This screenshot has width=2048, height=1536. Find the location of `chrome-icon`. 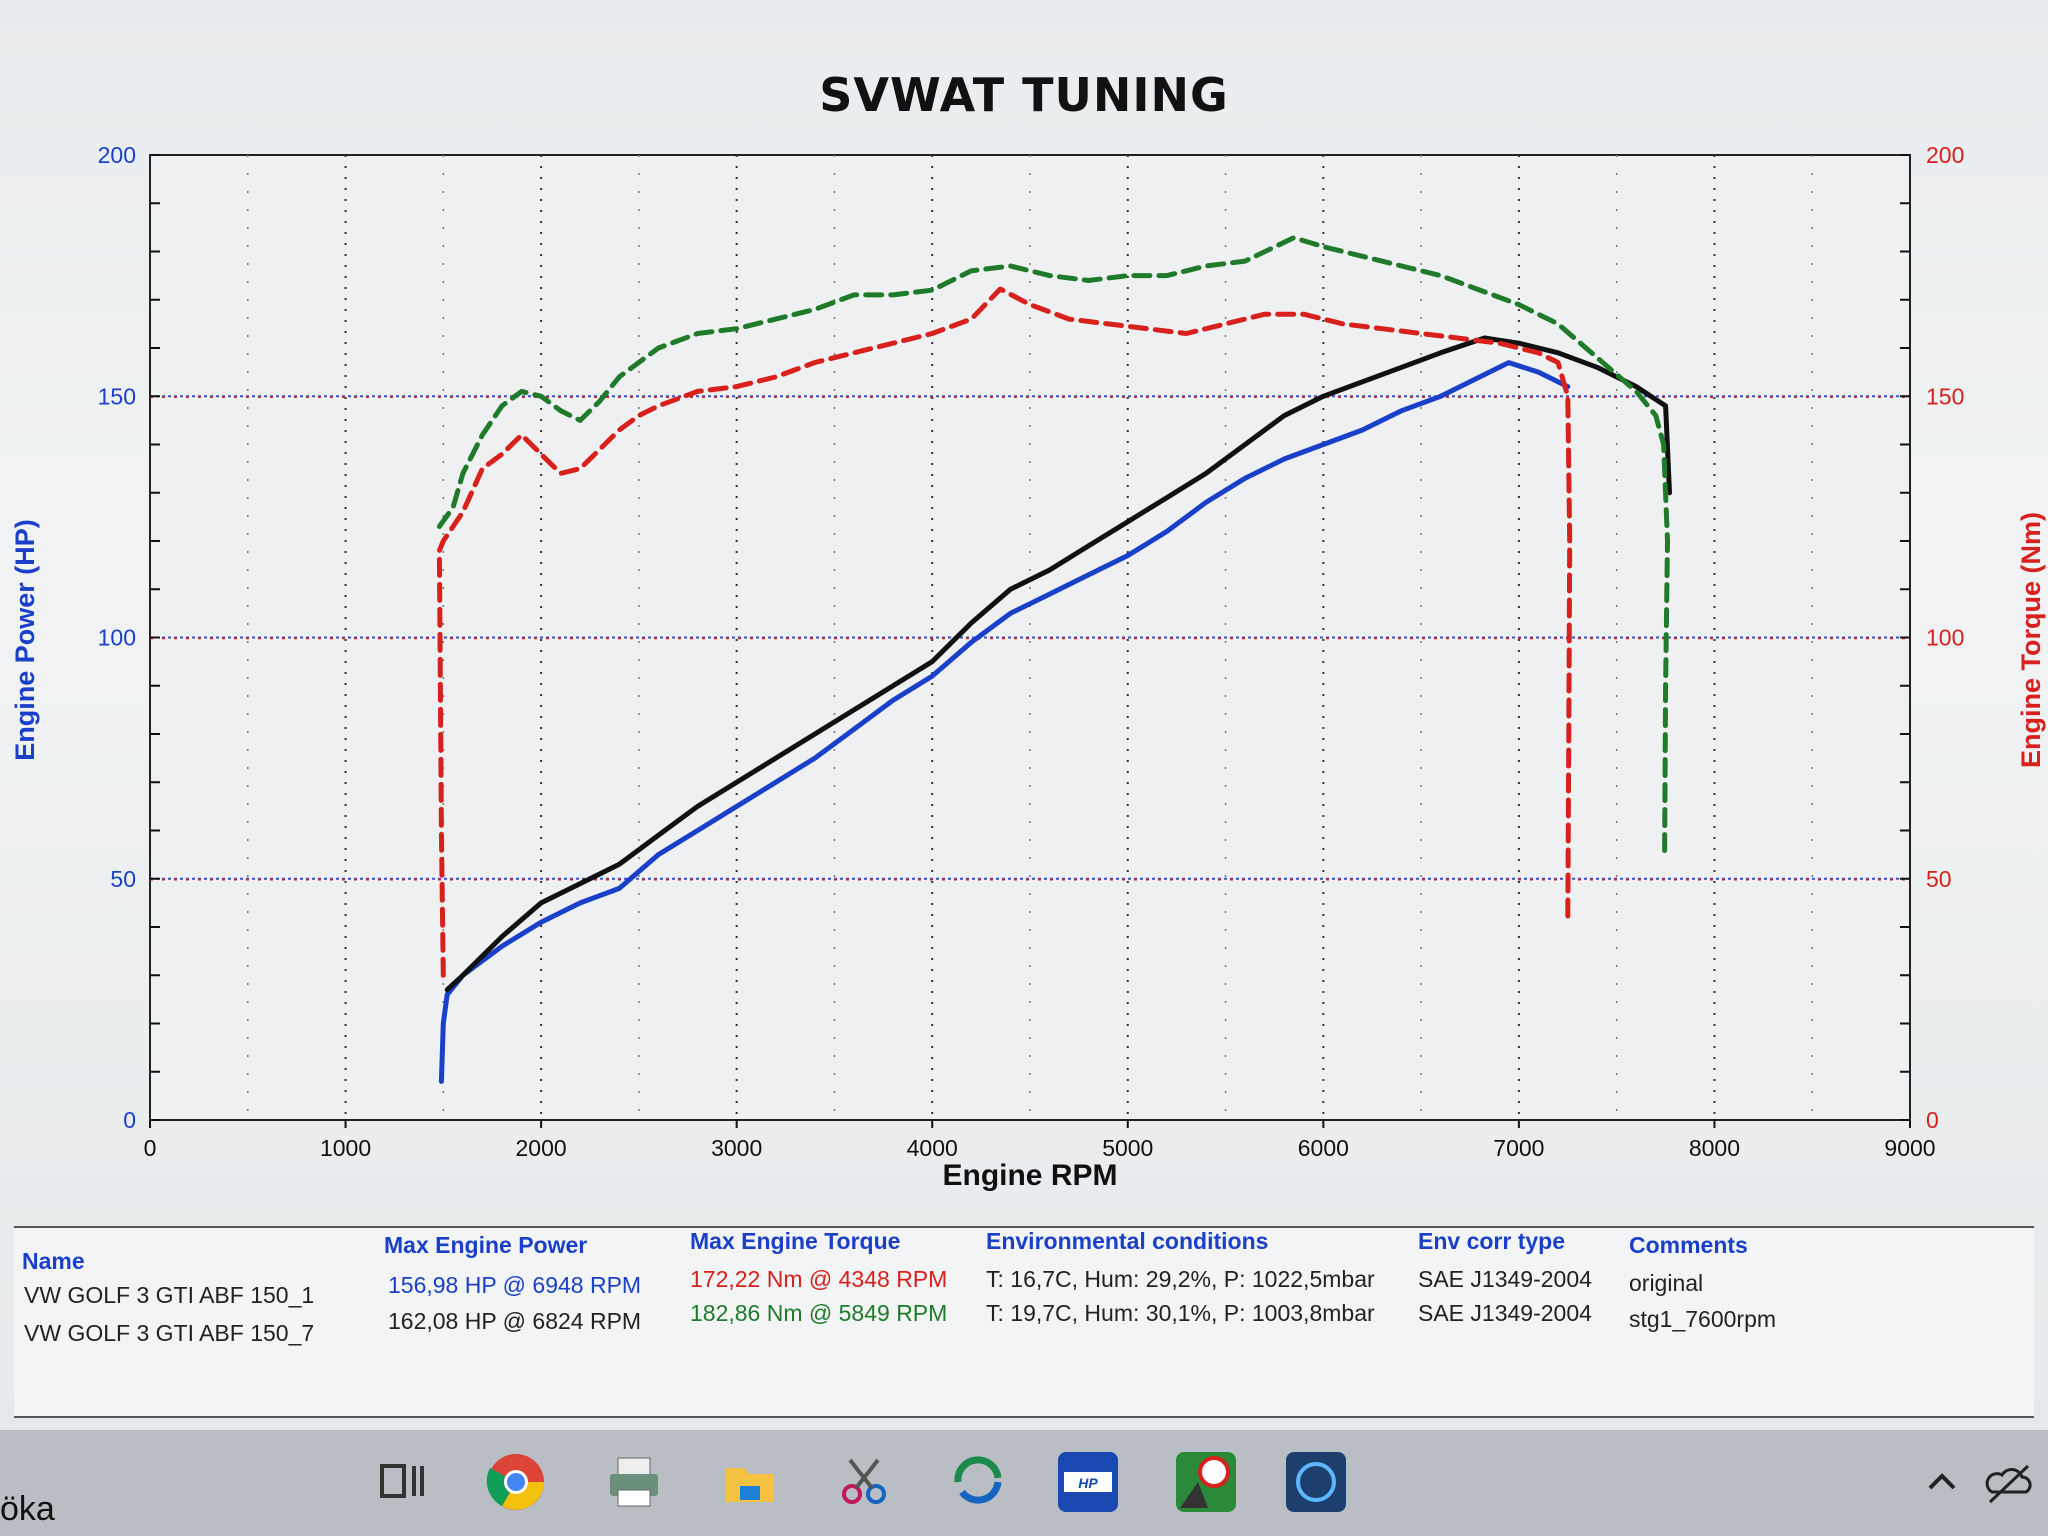

chrome-icon is located at coordinates (516, 1482).